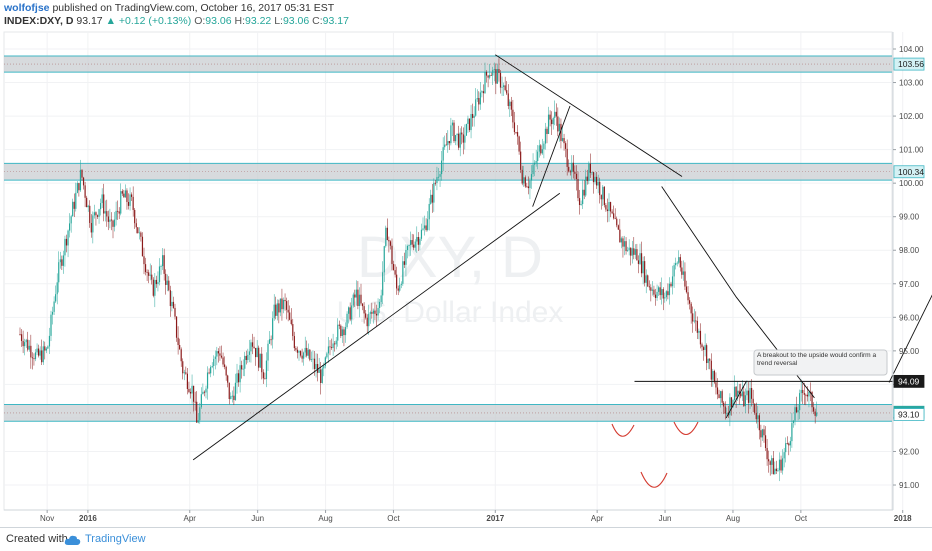 This screenshot has height=551, width=932. I want to click on handle-line, so click(736, 399).